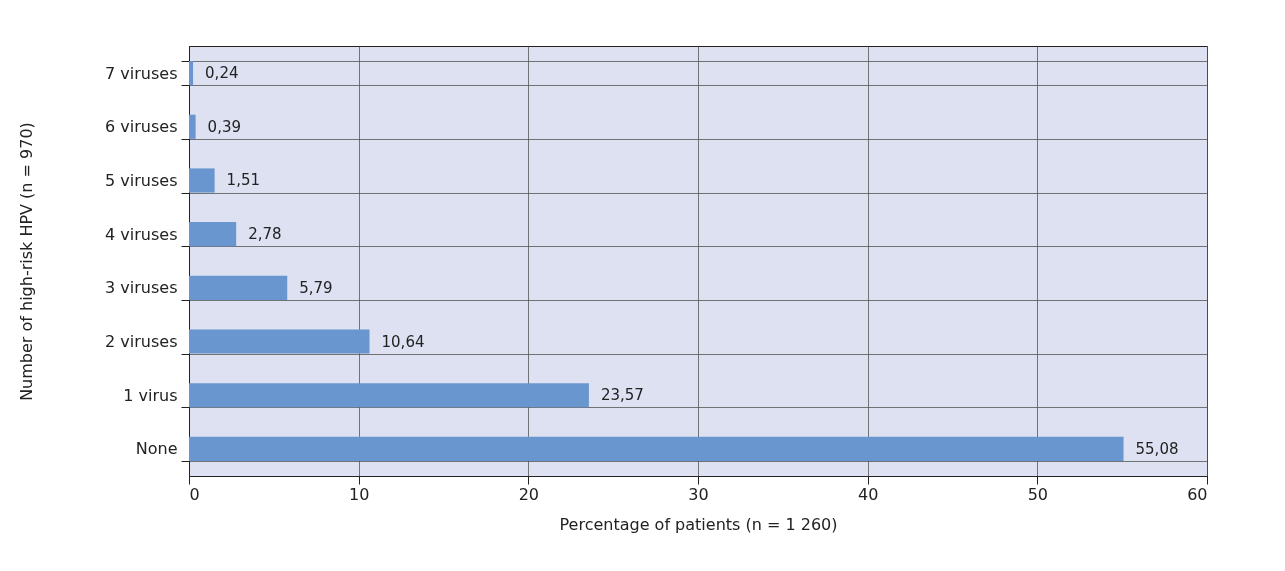  Describe the element at coordinates (359, 494) in the screenshot. I see `x-tick-label: 10` at that location.